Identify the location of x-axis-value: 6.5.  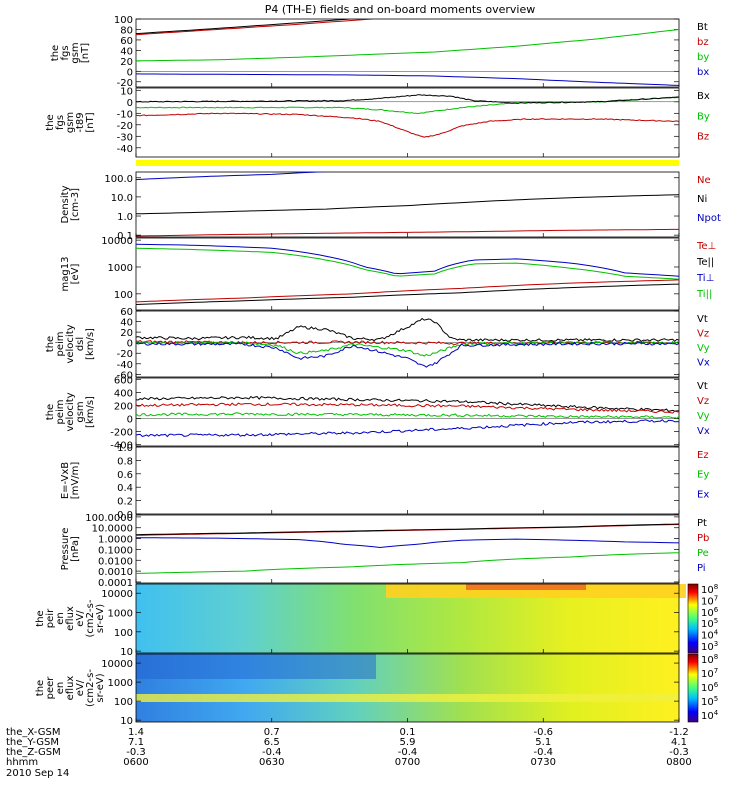
(272, 742).